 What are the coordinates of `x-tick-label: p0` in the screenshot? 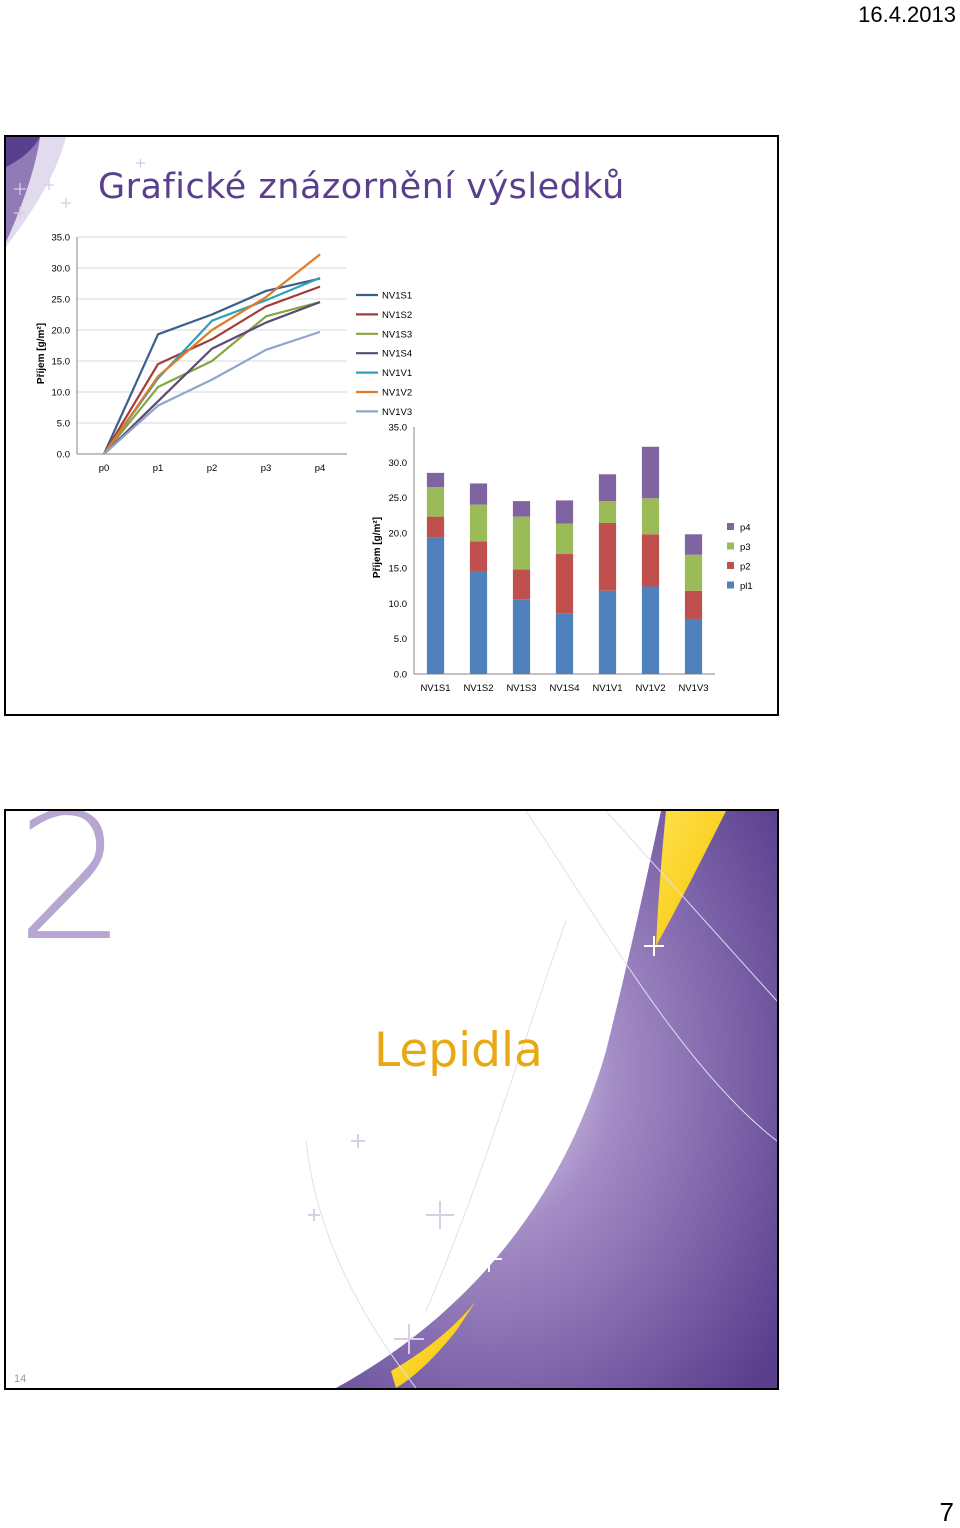 It's located at (104, 468).